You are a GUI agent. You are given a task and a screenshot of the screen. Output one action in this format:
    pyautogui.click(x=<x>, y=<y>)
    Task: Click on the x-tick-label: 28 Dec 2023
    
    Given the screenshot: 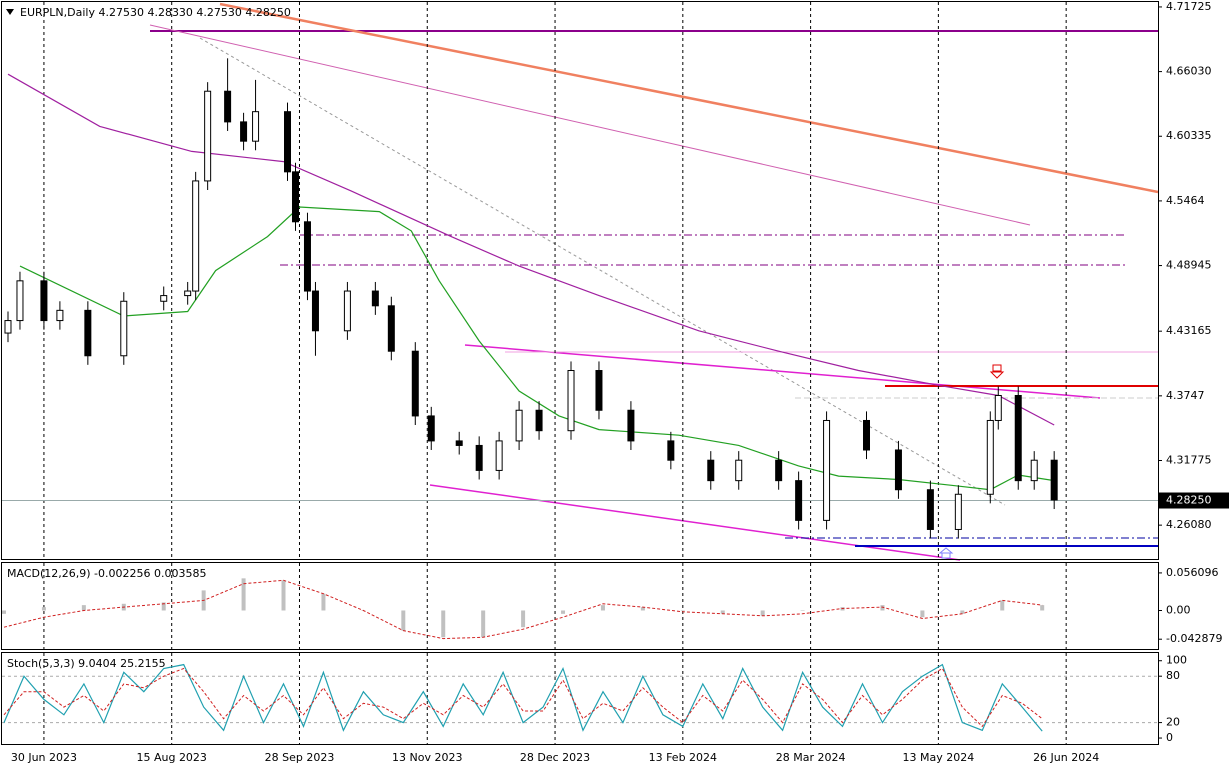 What is the action you would take?
    pyautogui.click(x=555, y=757)
    